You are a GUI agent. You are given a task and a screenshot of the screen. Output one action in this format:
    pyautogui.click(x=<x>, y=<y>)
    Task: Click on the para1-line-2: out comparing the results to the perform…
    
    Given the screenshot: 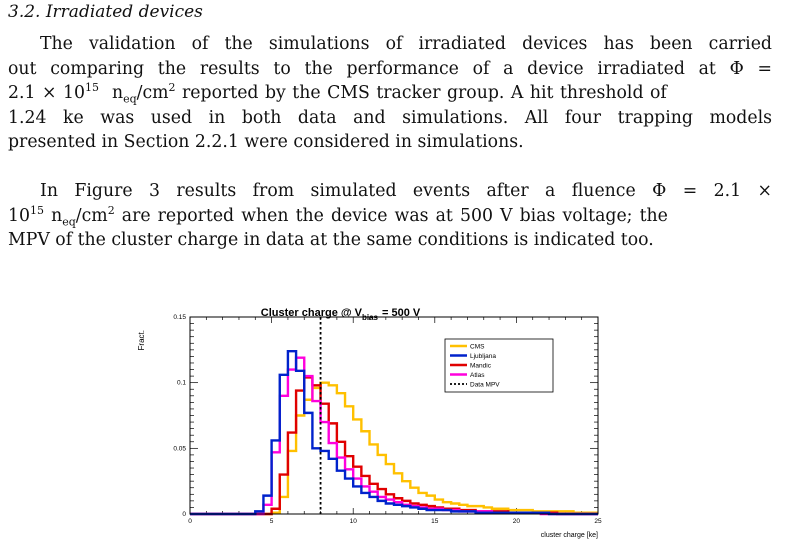 What is the action you would take?
    pyautogui.click(x=390, y=68)
    